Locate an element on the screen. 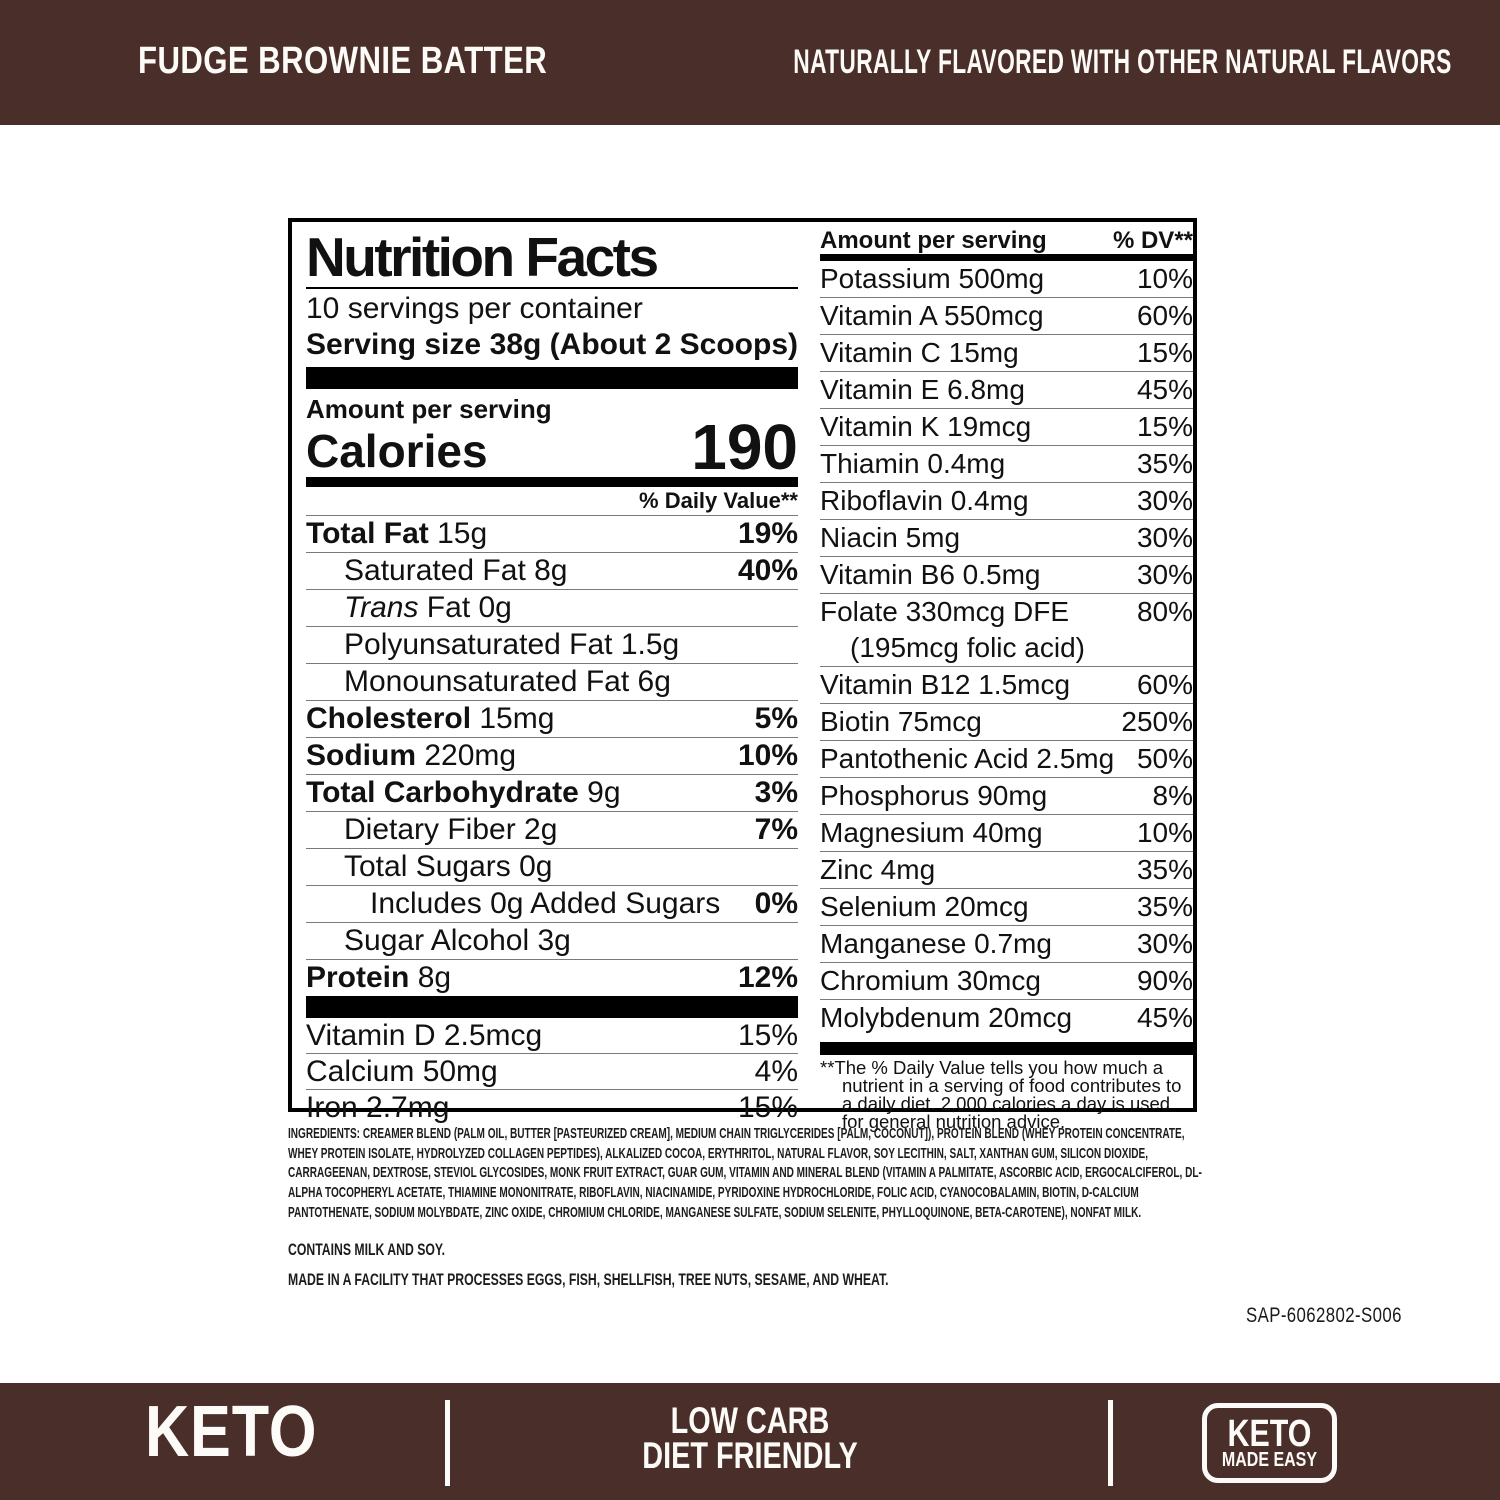 The height and width of the screenshot is (1500, 1500). micronutrient-line: Vitamin B12 1.5mcg 60% is located at coordinates (1006, 685).